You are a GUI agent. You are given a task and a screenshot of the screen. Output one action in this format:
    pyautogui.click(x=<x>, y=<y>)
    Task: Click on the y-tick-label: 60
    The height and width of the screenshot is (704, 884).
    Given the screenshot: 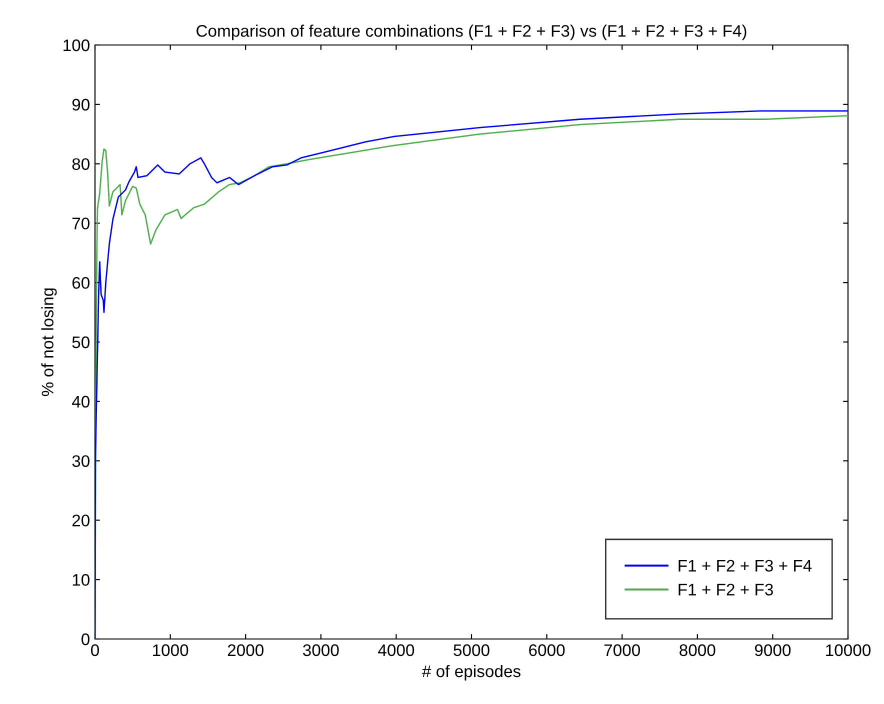 What is the action you would take?
    pyautogui.click(x=81, y=283)
    